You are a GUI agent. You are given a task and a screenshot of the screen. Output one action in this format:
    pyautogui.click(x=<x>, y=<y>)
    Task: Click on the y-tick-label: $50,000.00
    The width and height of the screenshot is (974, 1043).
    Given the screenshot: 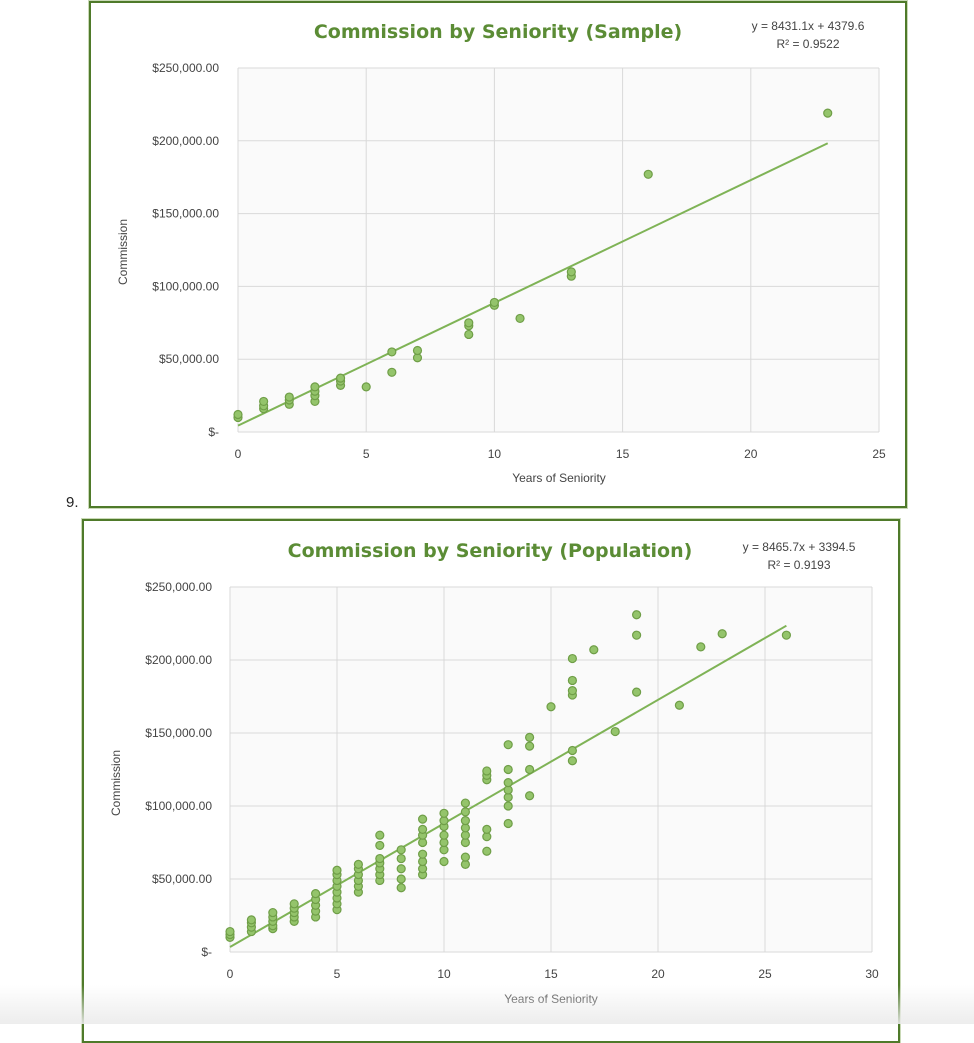 What is the action you would take?
    pyautogui.click(x=189, y=359)
    